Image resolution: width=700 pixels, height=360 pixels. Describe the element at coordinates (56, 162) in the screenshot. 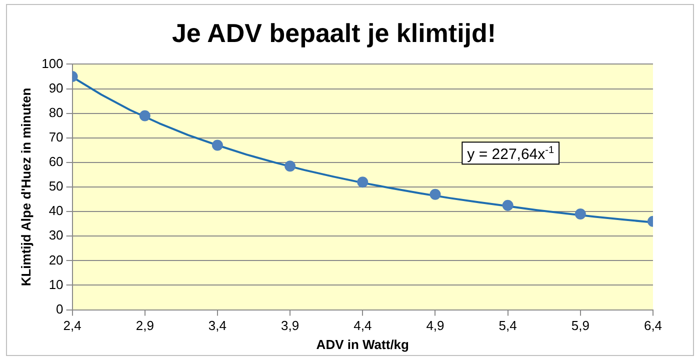

I see `y-tick-label: 60` at that location.